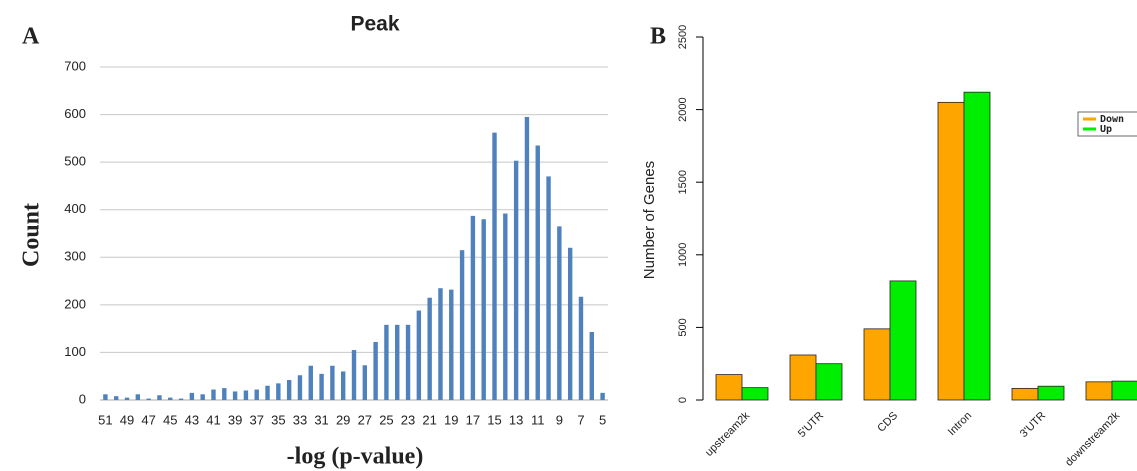 The height and width of the screenshot is (471, 1137). I want to click on x-tick-label: 31, so click(321, 419).